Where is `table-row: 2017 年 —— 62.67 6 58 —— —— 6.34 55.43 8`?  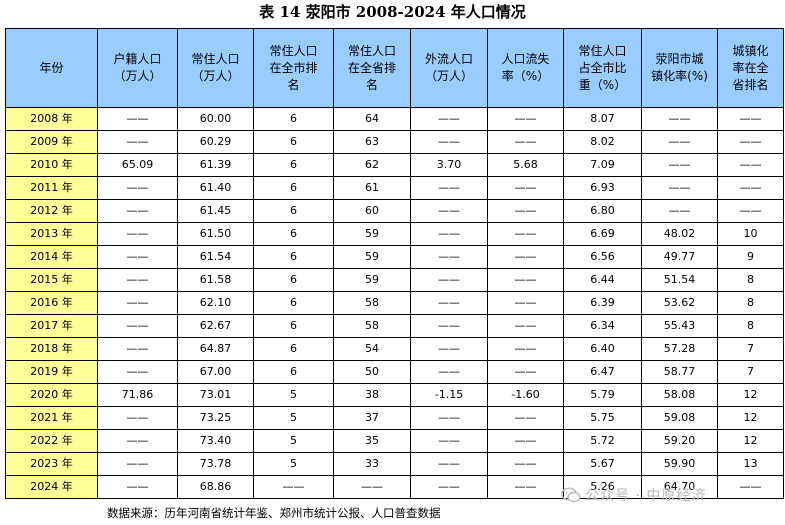
table-row: 2017 年 —— 62.67 6 58 —— —— 6.34 55.43 8 is located at coordinates (394, 326).